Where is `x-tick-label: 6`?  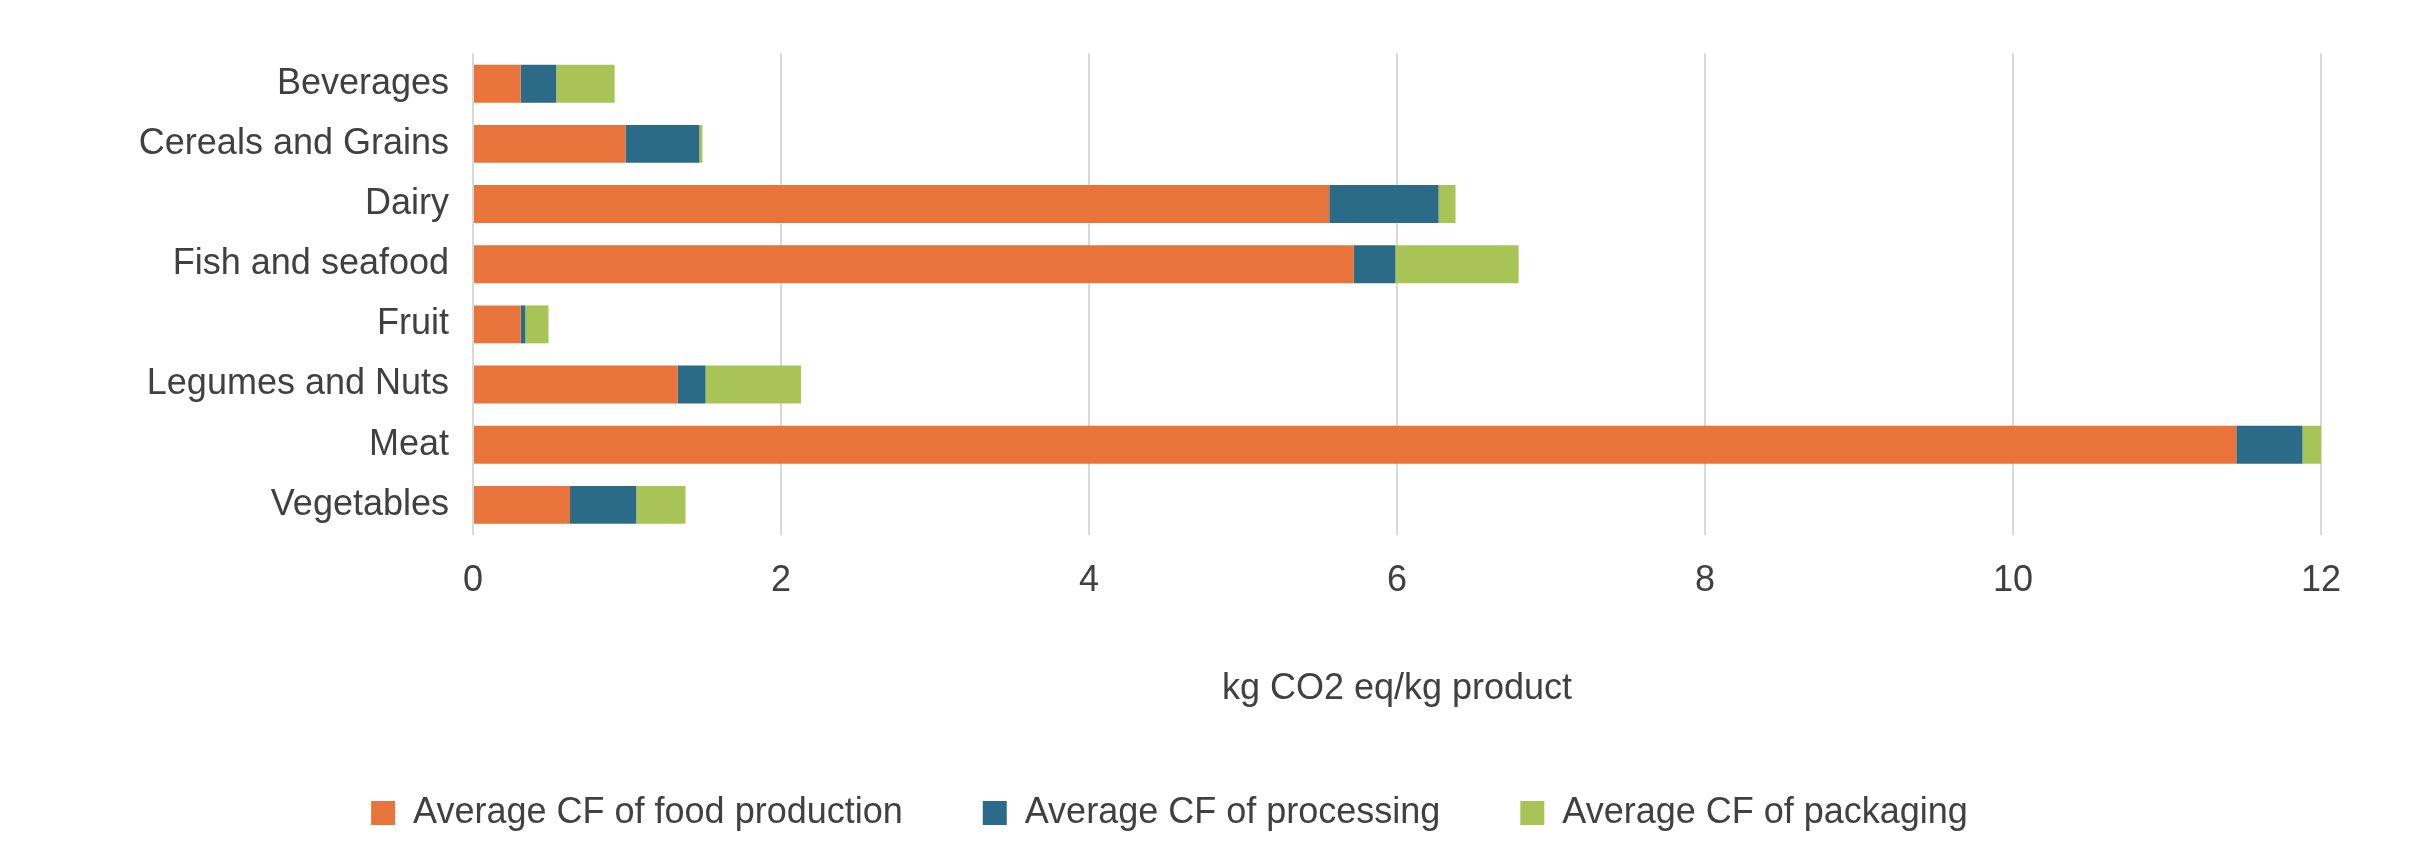 x-tick-label: 6 is located at coordinates (1397, 578).